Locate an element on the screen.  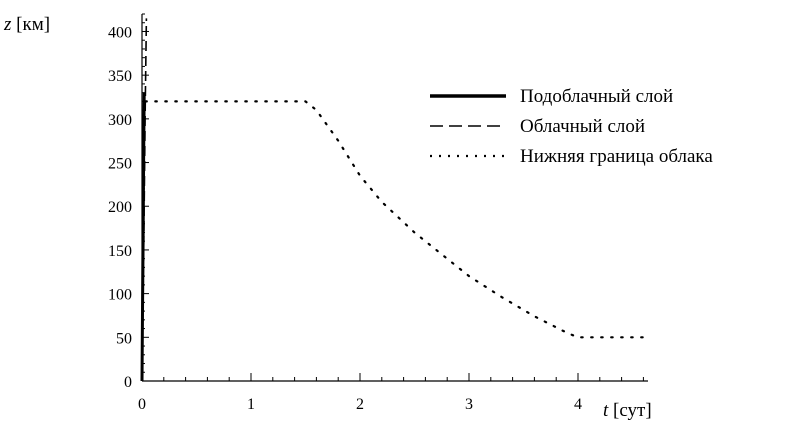
y-tick-label: 50 is located at coordinates (124, 338).